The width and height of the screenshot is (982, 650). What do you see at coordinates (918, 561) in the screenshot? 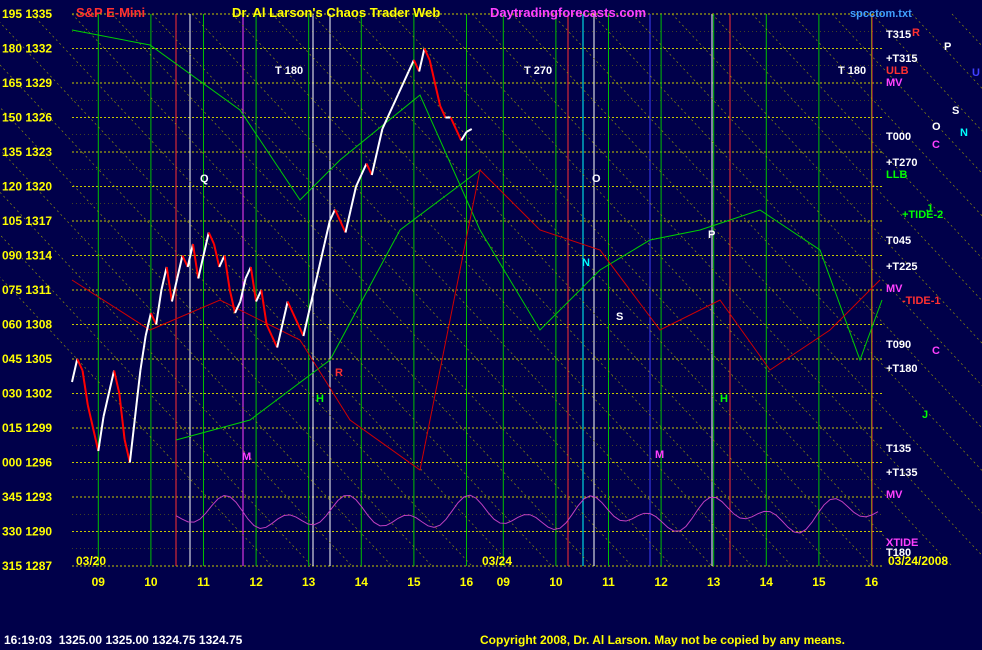
I see `day-label: 03/24/2008` at bounding box center [918, 561].